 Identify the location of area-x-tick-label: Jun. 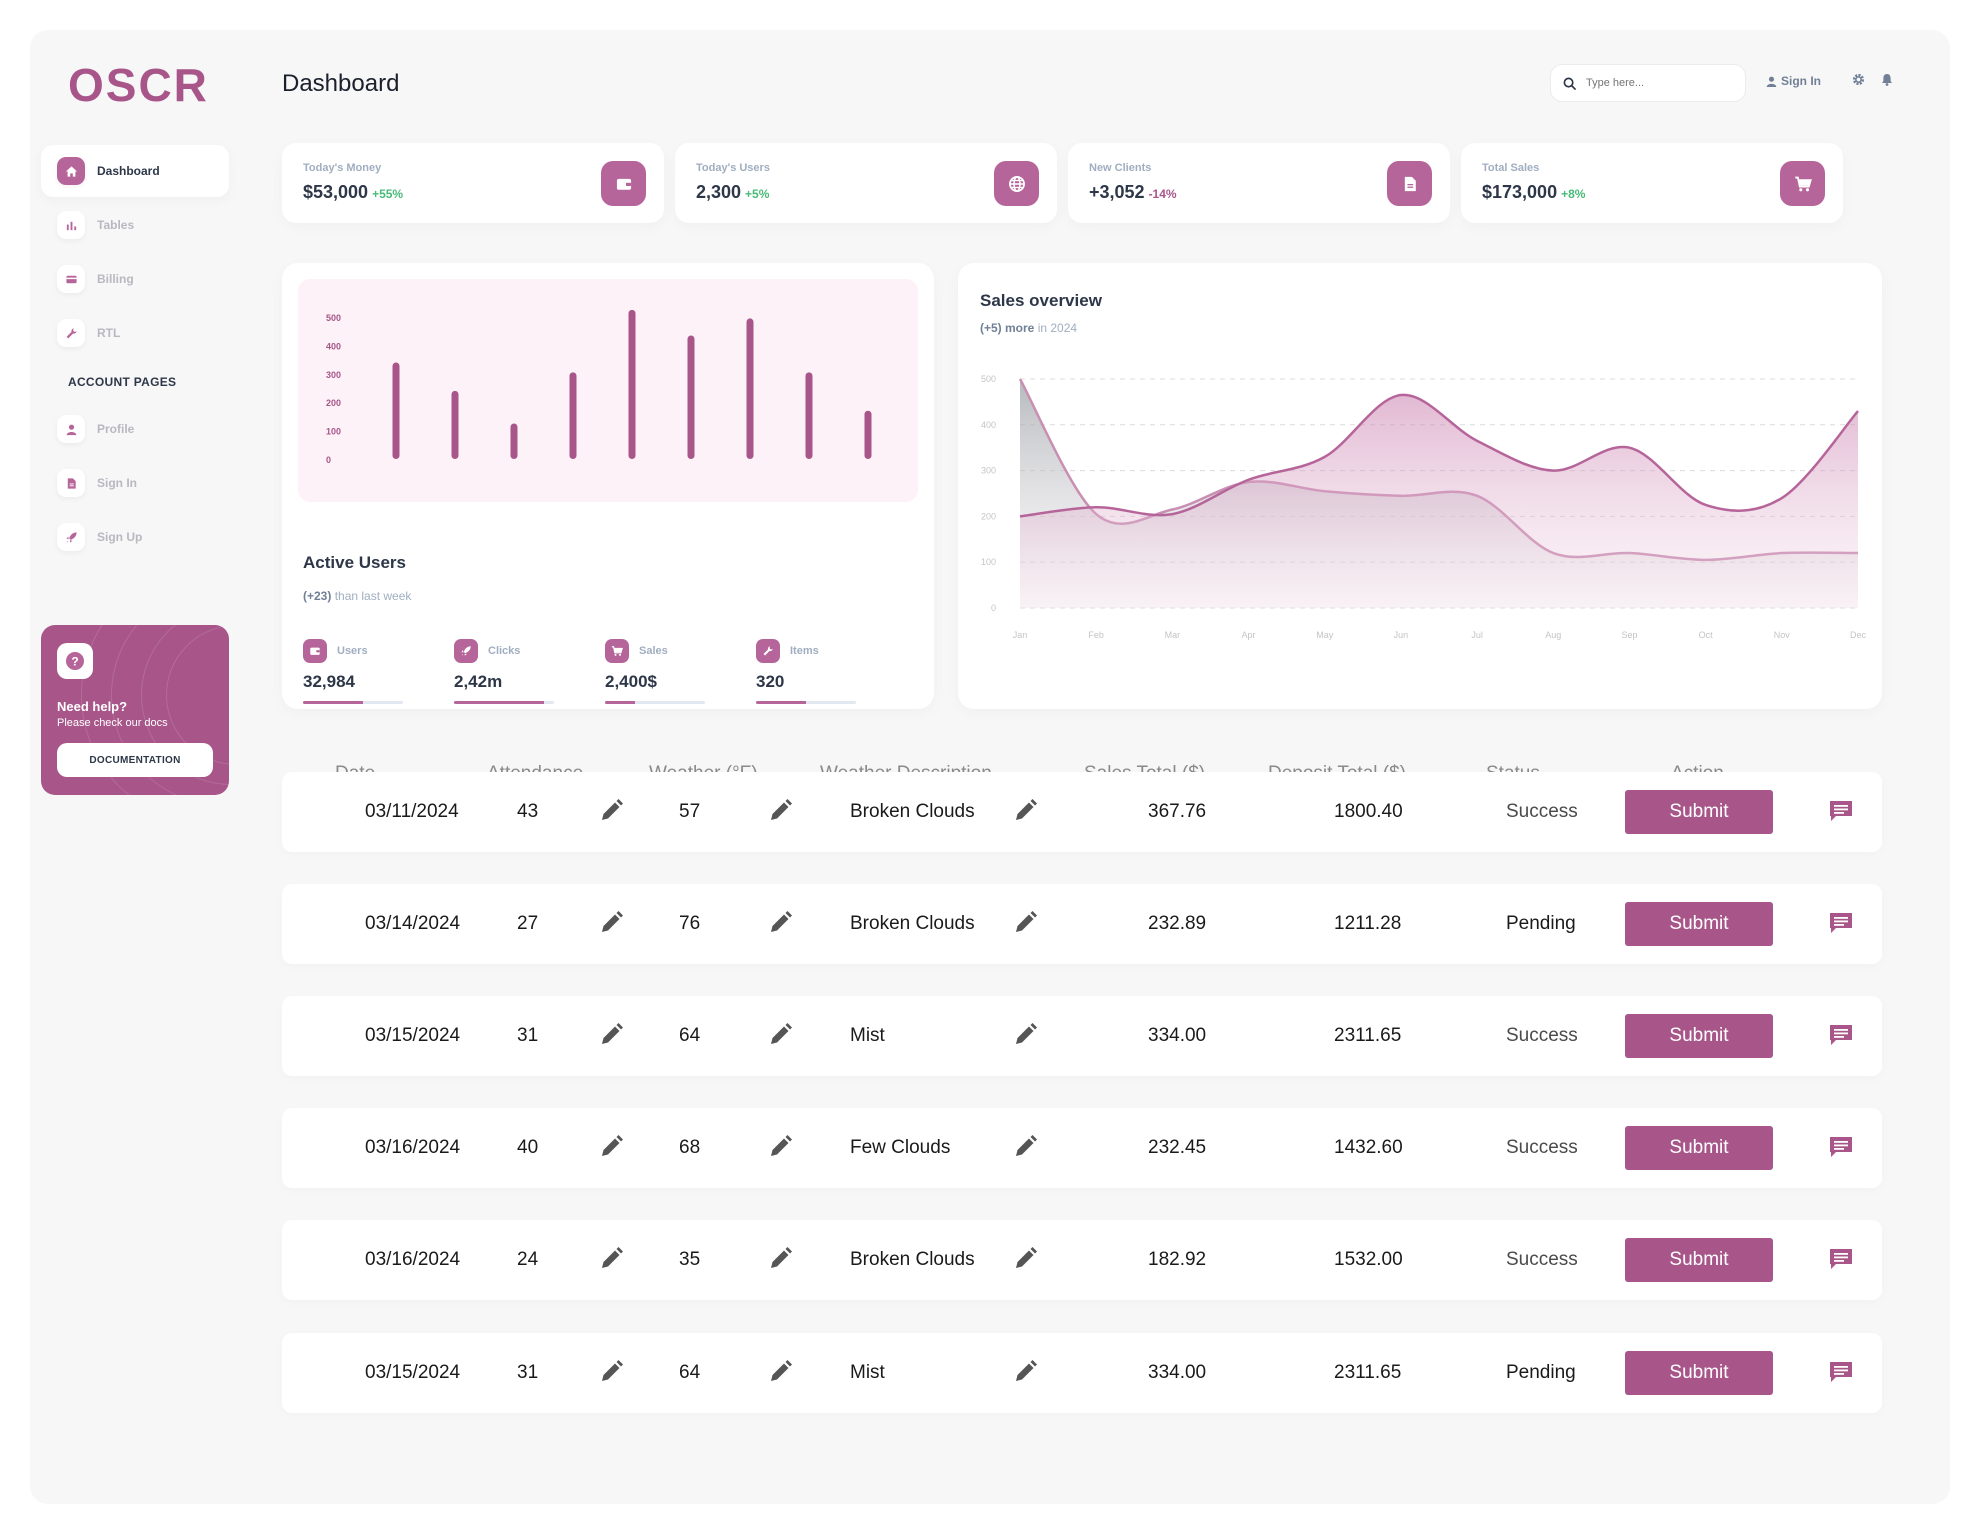
(1401, 635).